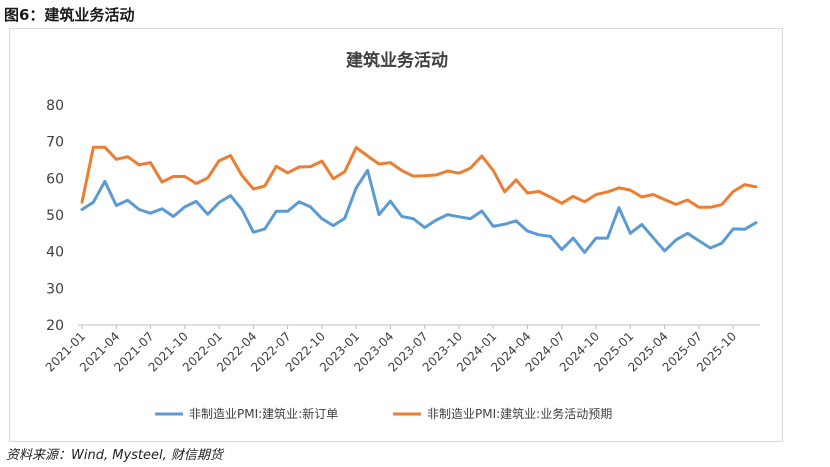  Describe the element at coordinates (55, 179) in the screenshot. I see `y-tick-label: 60` at that location.